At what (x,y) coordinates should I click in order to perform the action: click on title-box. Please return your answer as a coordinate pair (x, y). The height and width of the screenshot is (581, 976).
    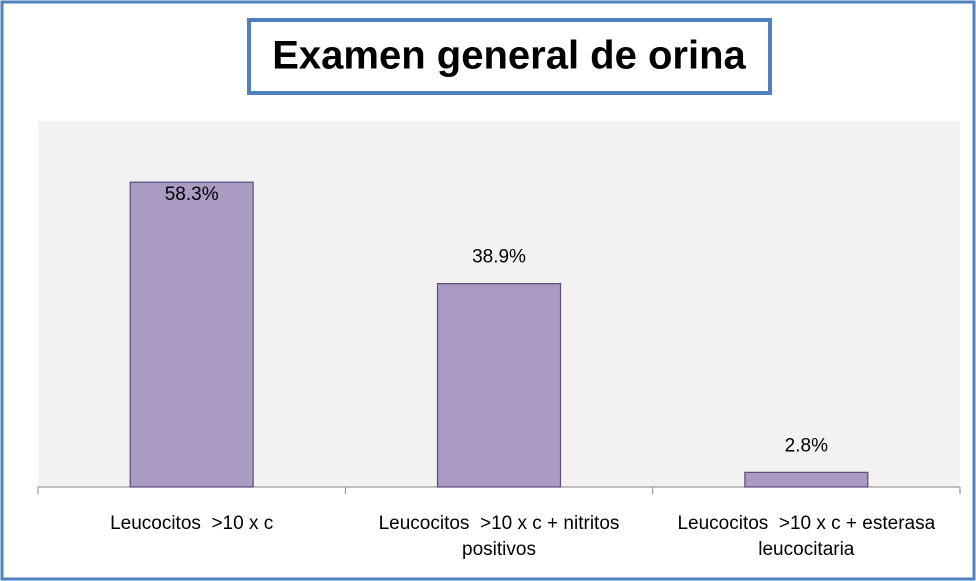
    Looking at the image, I should click on (509, 56).